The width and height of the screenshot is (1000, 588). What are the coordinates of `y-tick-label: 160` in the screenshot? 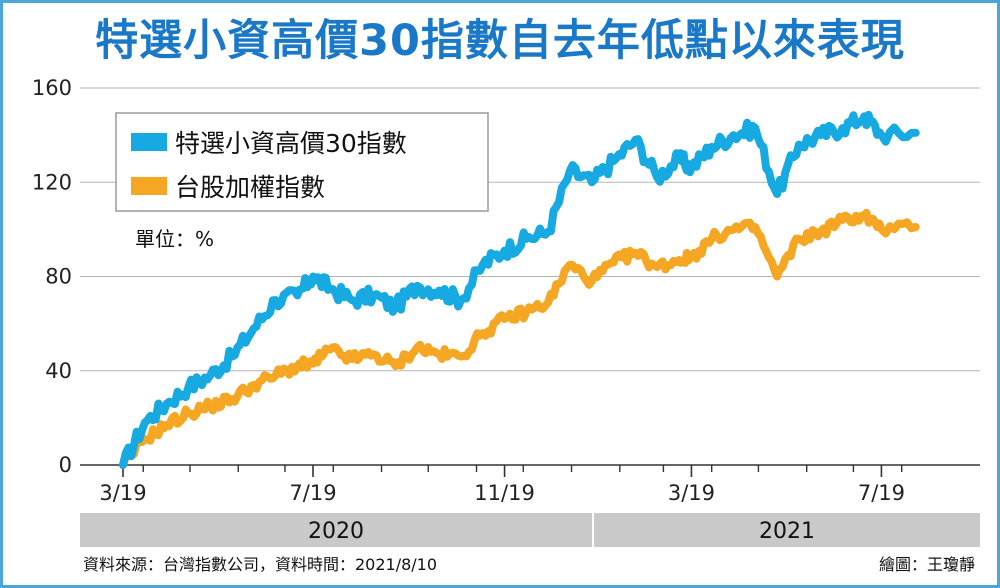 It's located at (52, 88).